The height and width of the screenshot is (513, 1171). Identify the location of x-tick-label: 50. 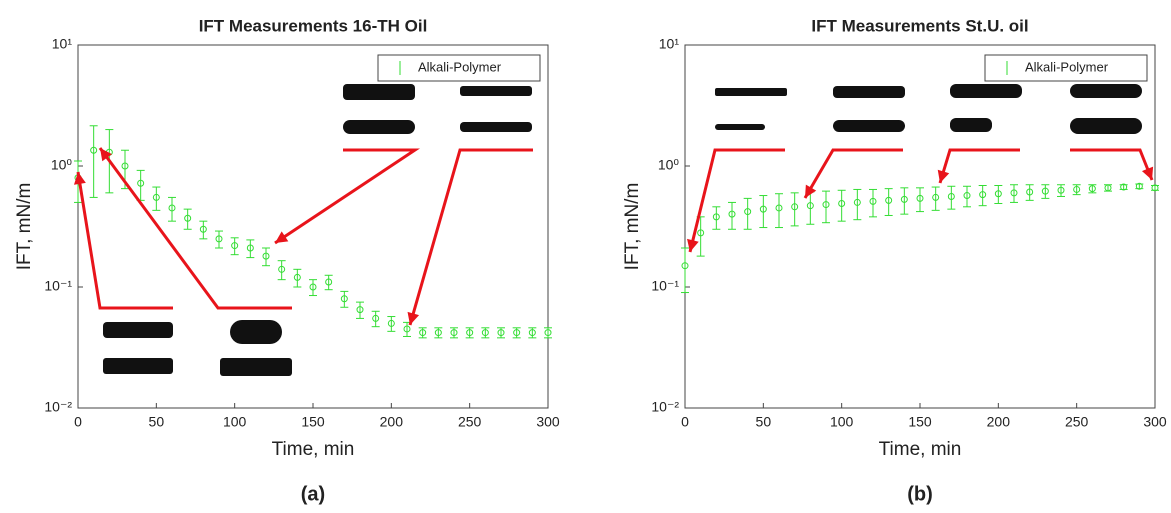
(764, 422).